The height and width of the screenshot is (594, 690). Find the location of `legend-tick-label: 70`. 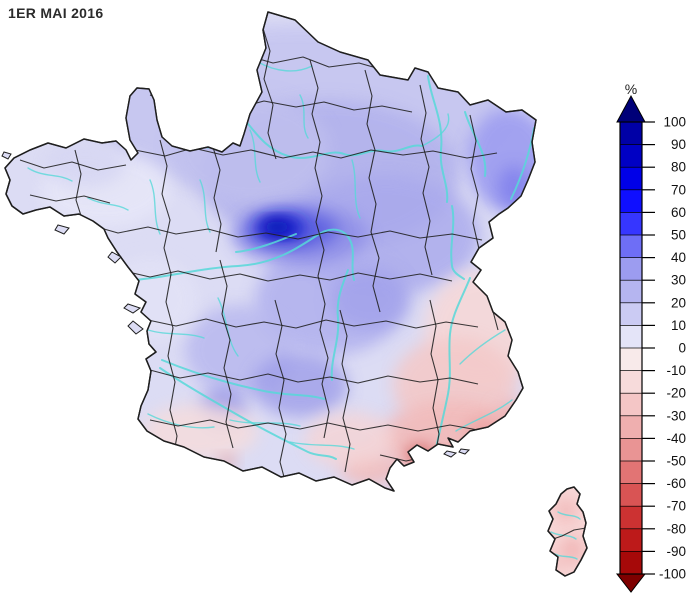

legend-tick-label: 70 is located at coordinates (678, 189).